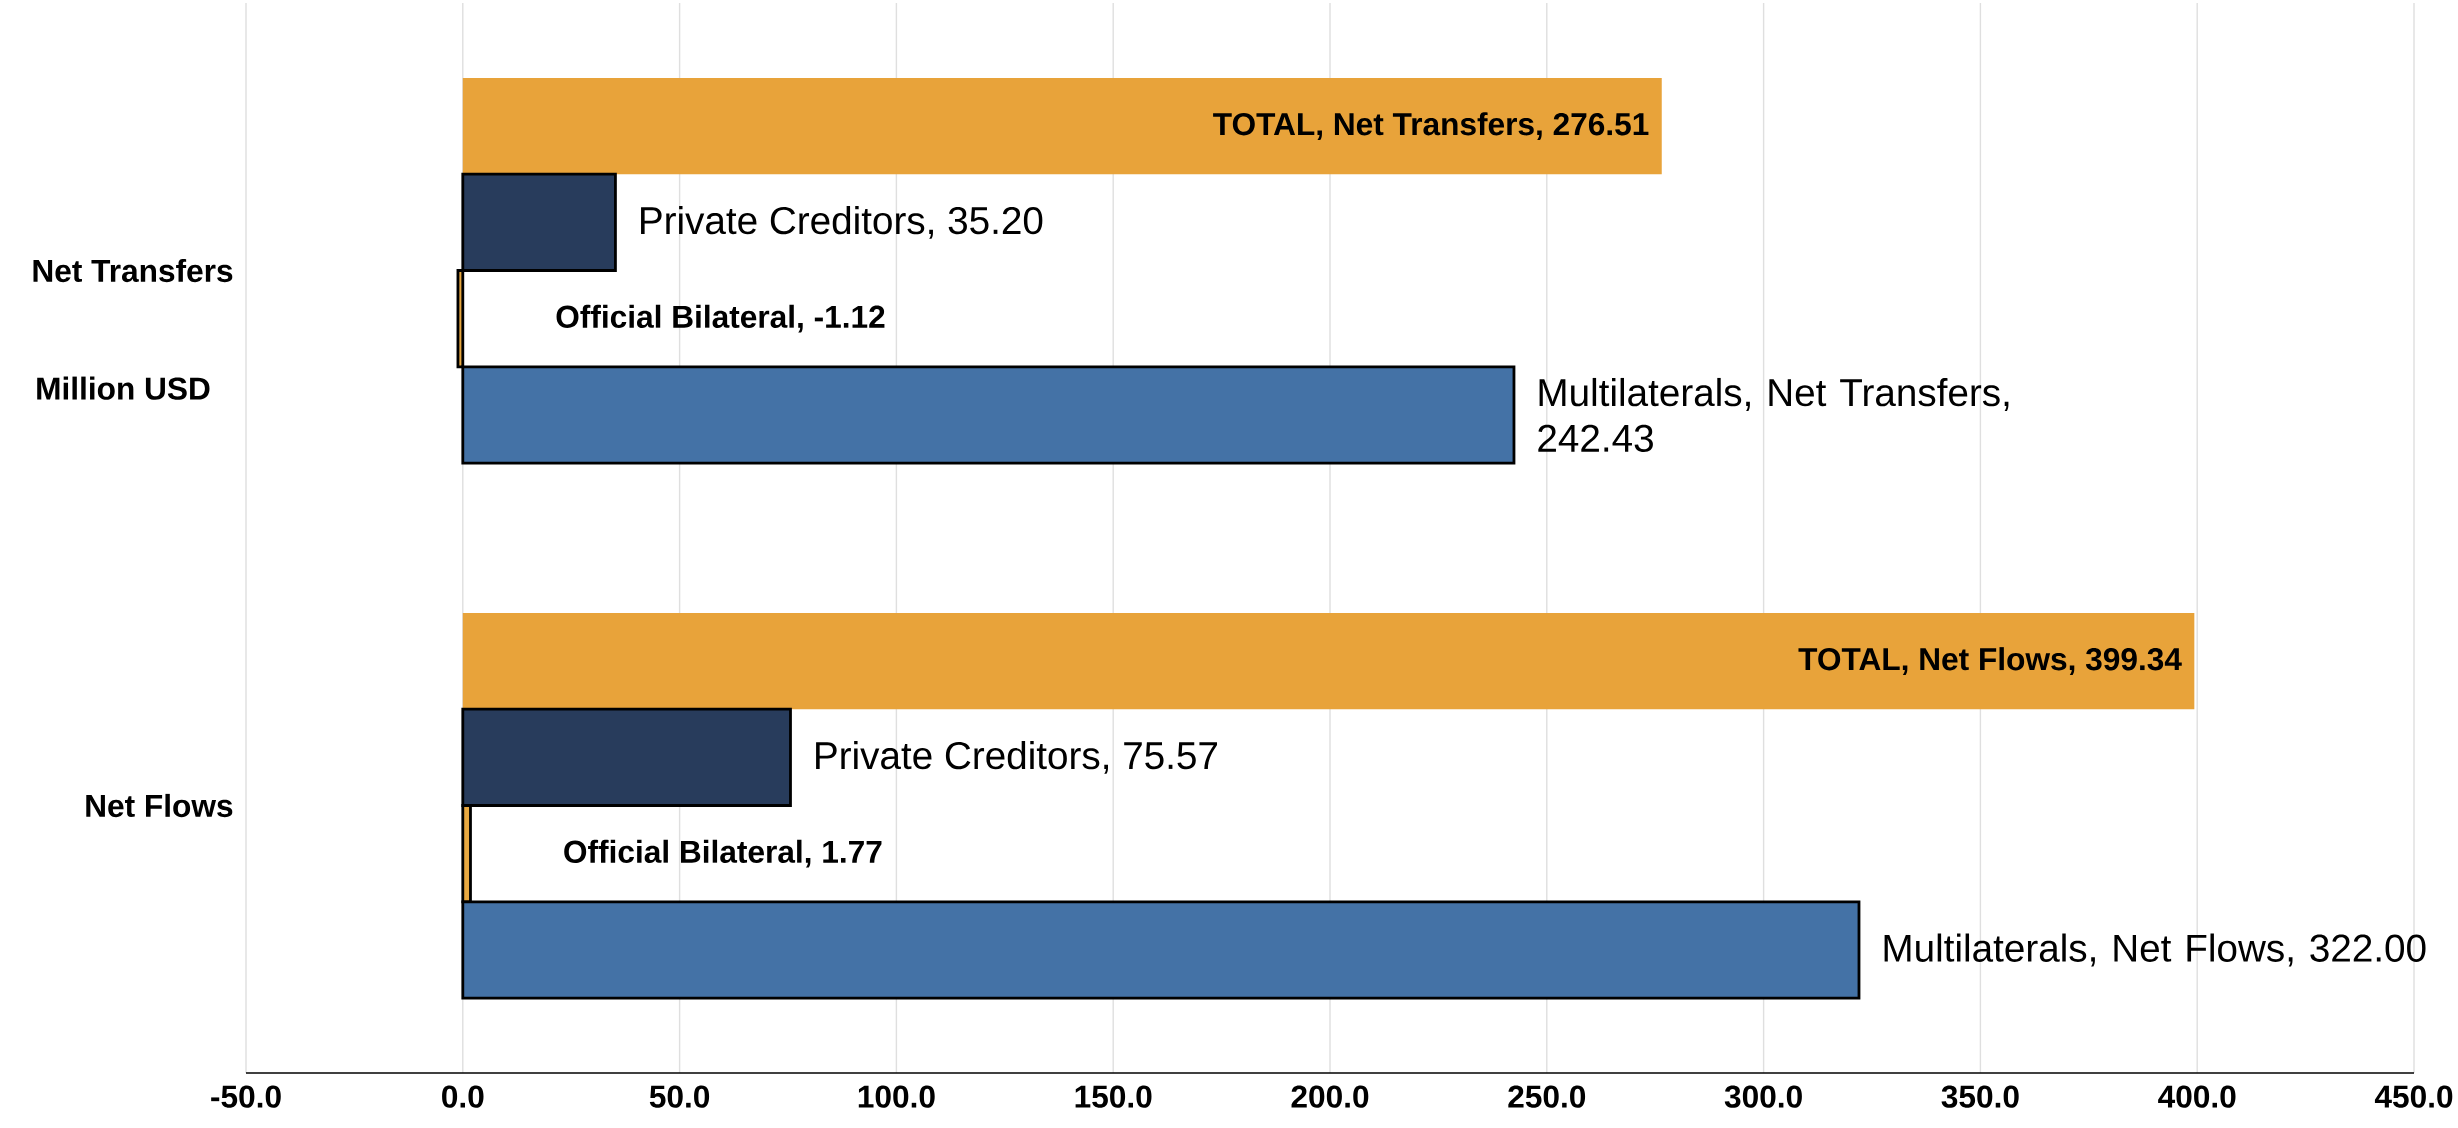  I want to click on x-tick-label: 250.0, so click(1547, 1096).